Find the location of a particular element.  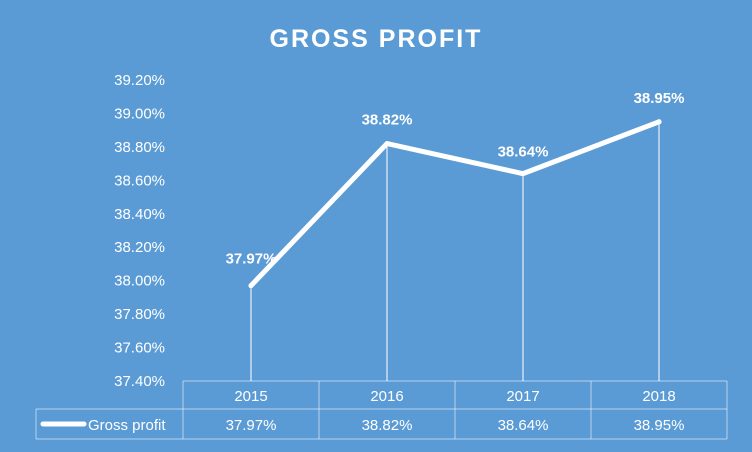

chart-title: GROSS PROFIT is located at coordinates (376, 39).